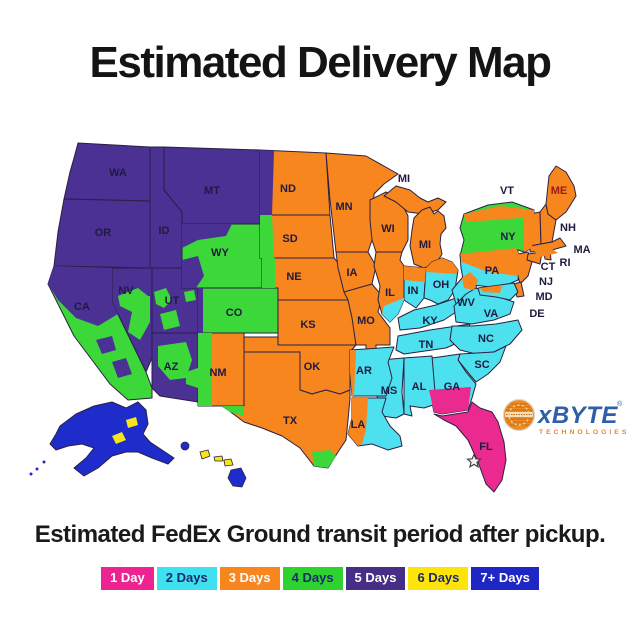 This screenshot has width=640, height=640. Describe the element at coordinates (119, 438) in the screenshot. I see `patch-ak-y1` at that location.